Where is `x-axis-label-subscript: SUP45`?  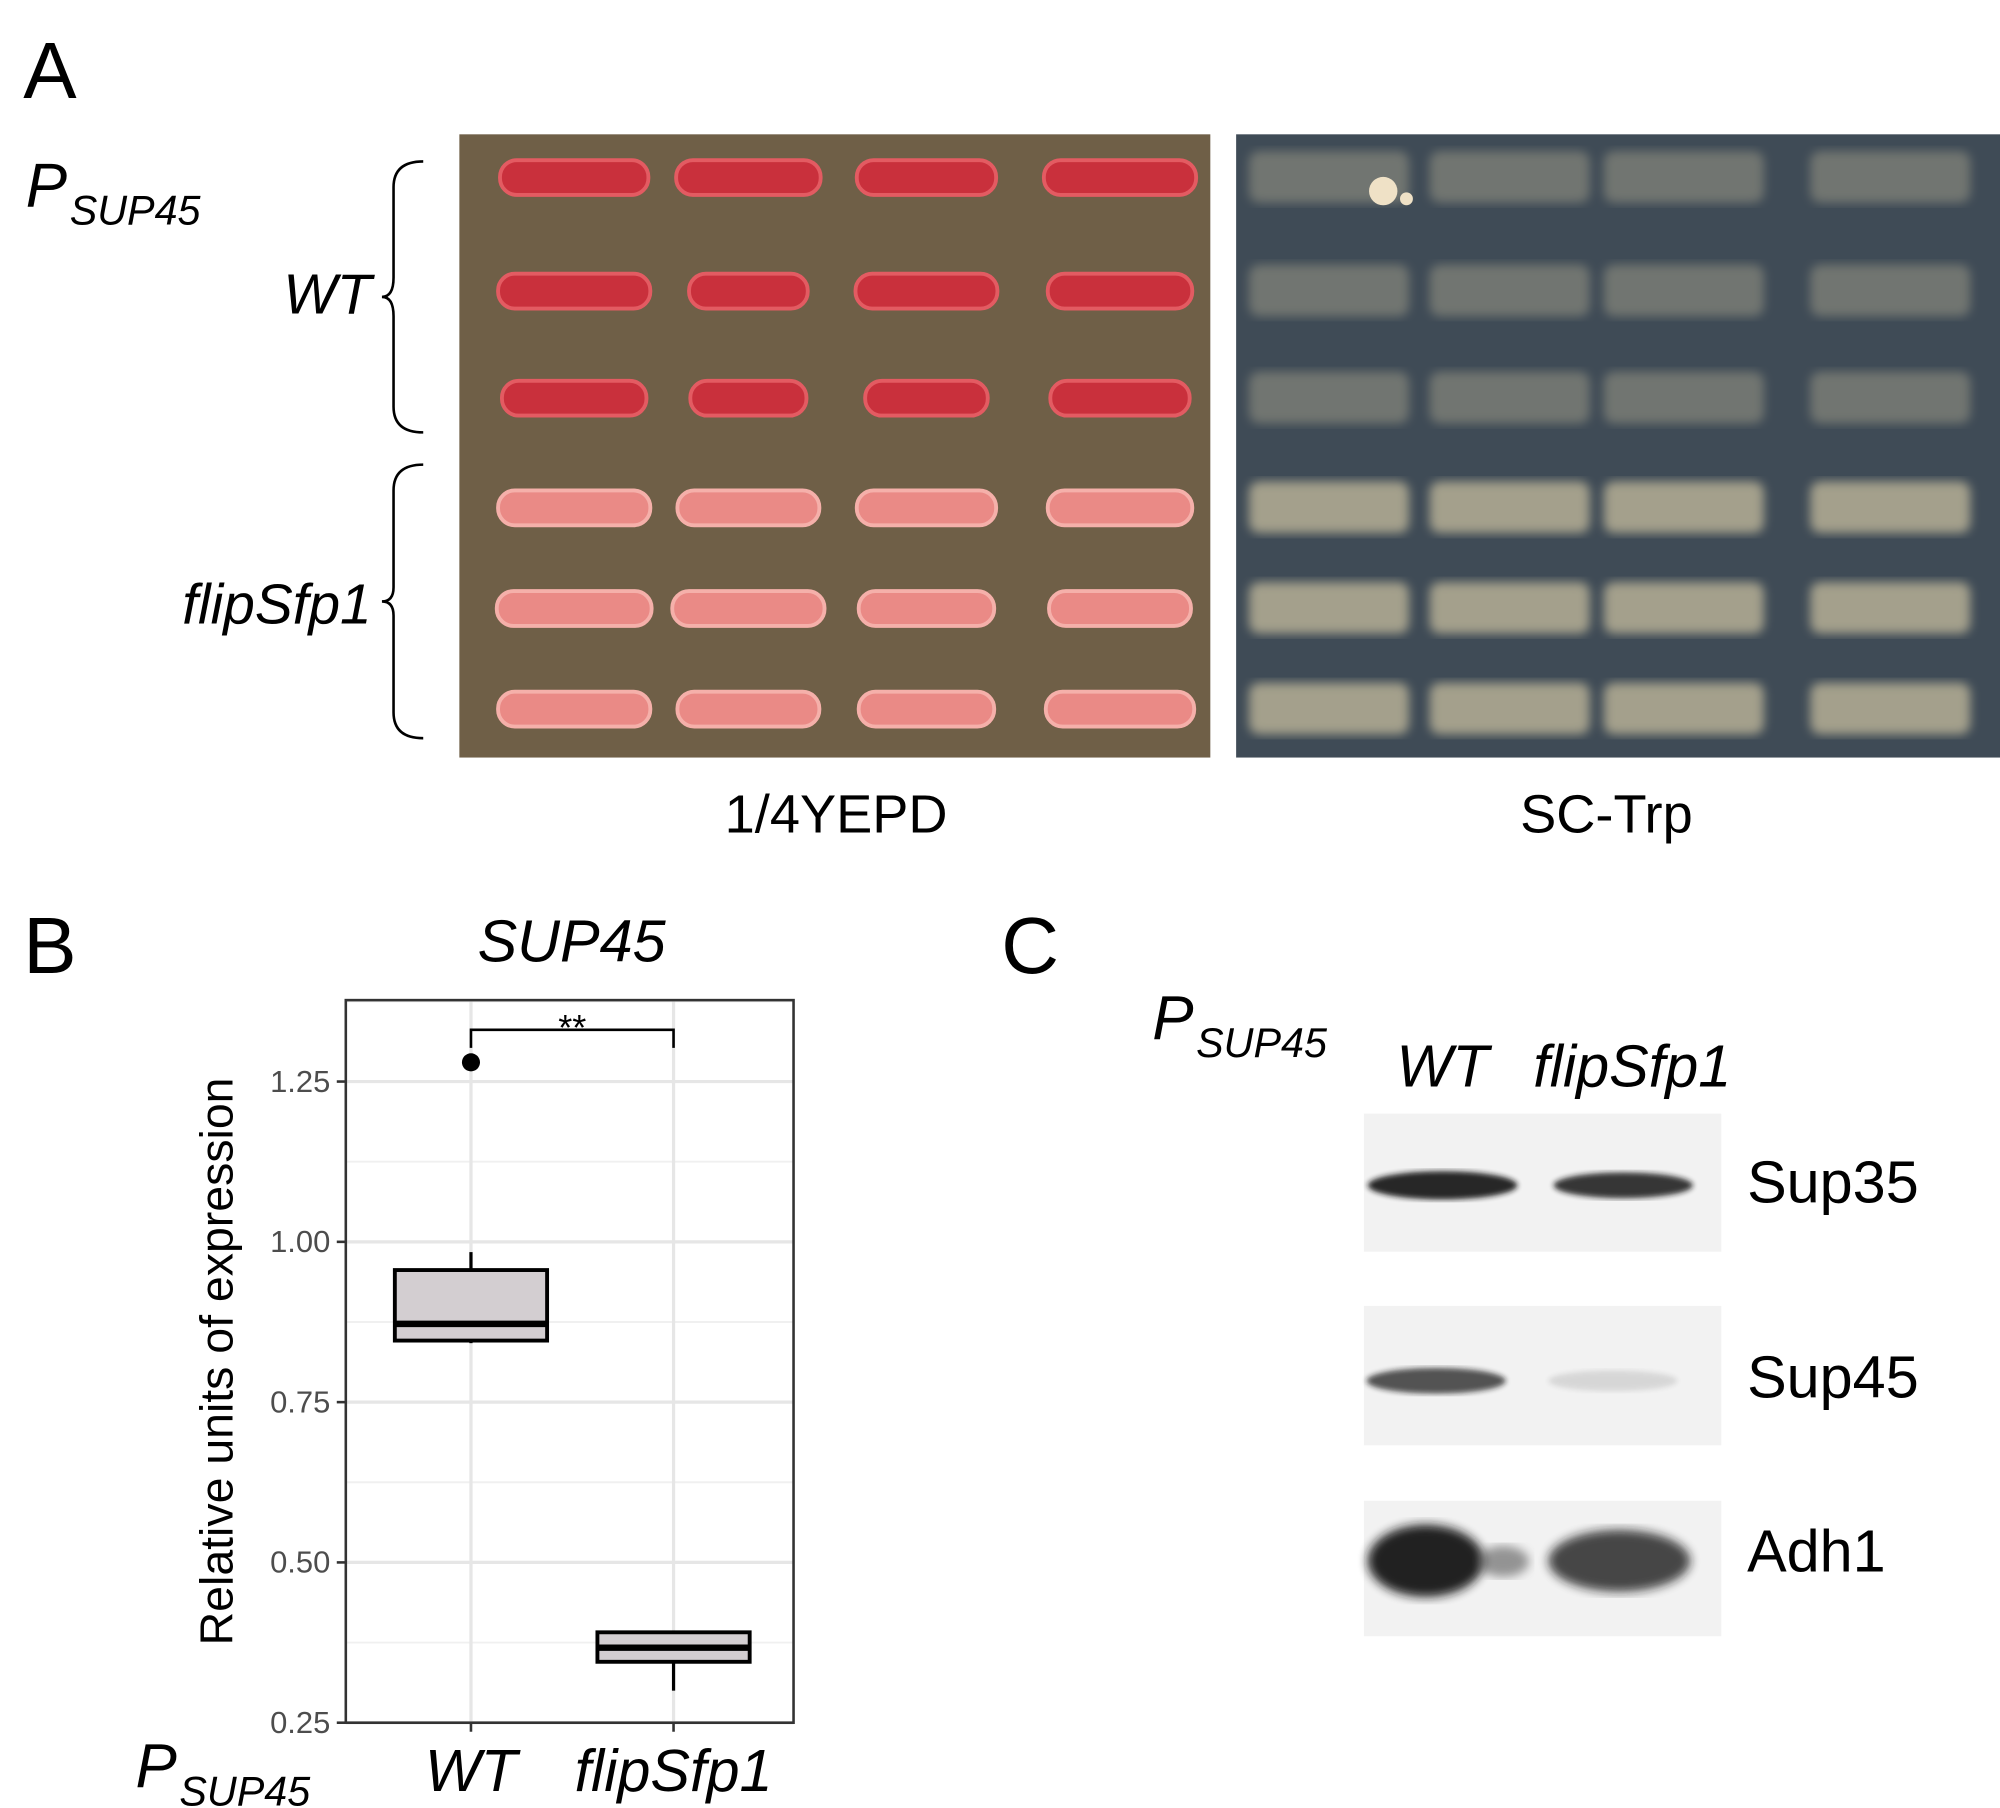 x-axis-label-subscript: SUP45 is located at coordinates (245, 1788).